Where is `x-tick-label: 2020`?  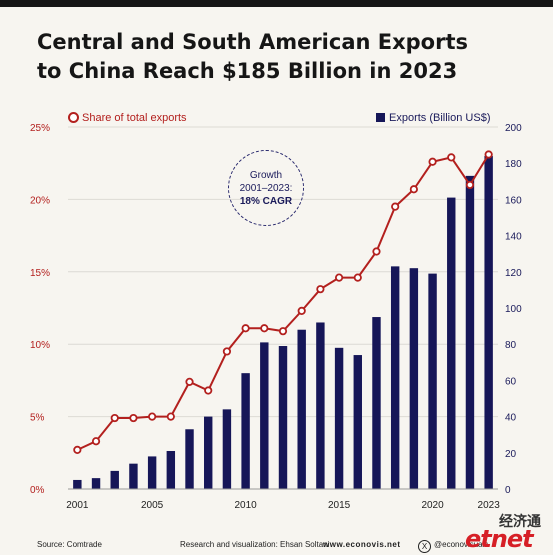
x-tick-label: 2020 is located at coordinates (432, 505).